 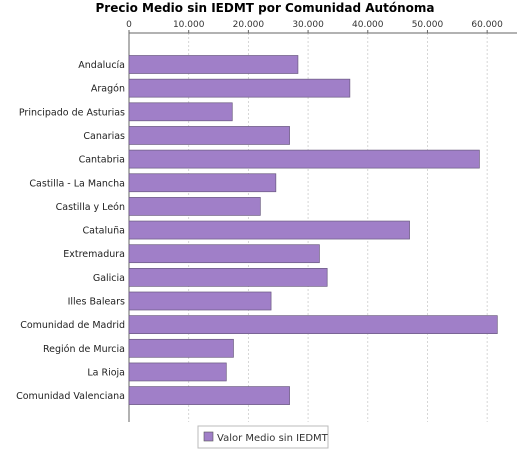 What do you see at coordinates (72, 112) in the screenshot?
I see `category-label: Principado de Asturias` at bounding box center [72, 112].